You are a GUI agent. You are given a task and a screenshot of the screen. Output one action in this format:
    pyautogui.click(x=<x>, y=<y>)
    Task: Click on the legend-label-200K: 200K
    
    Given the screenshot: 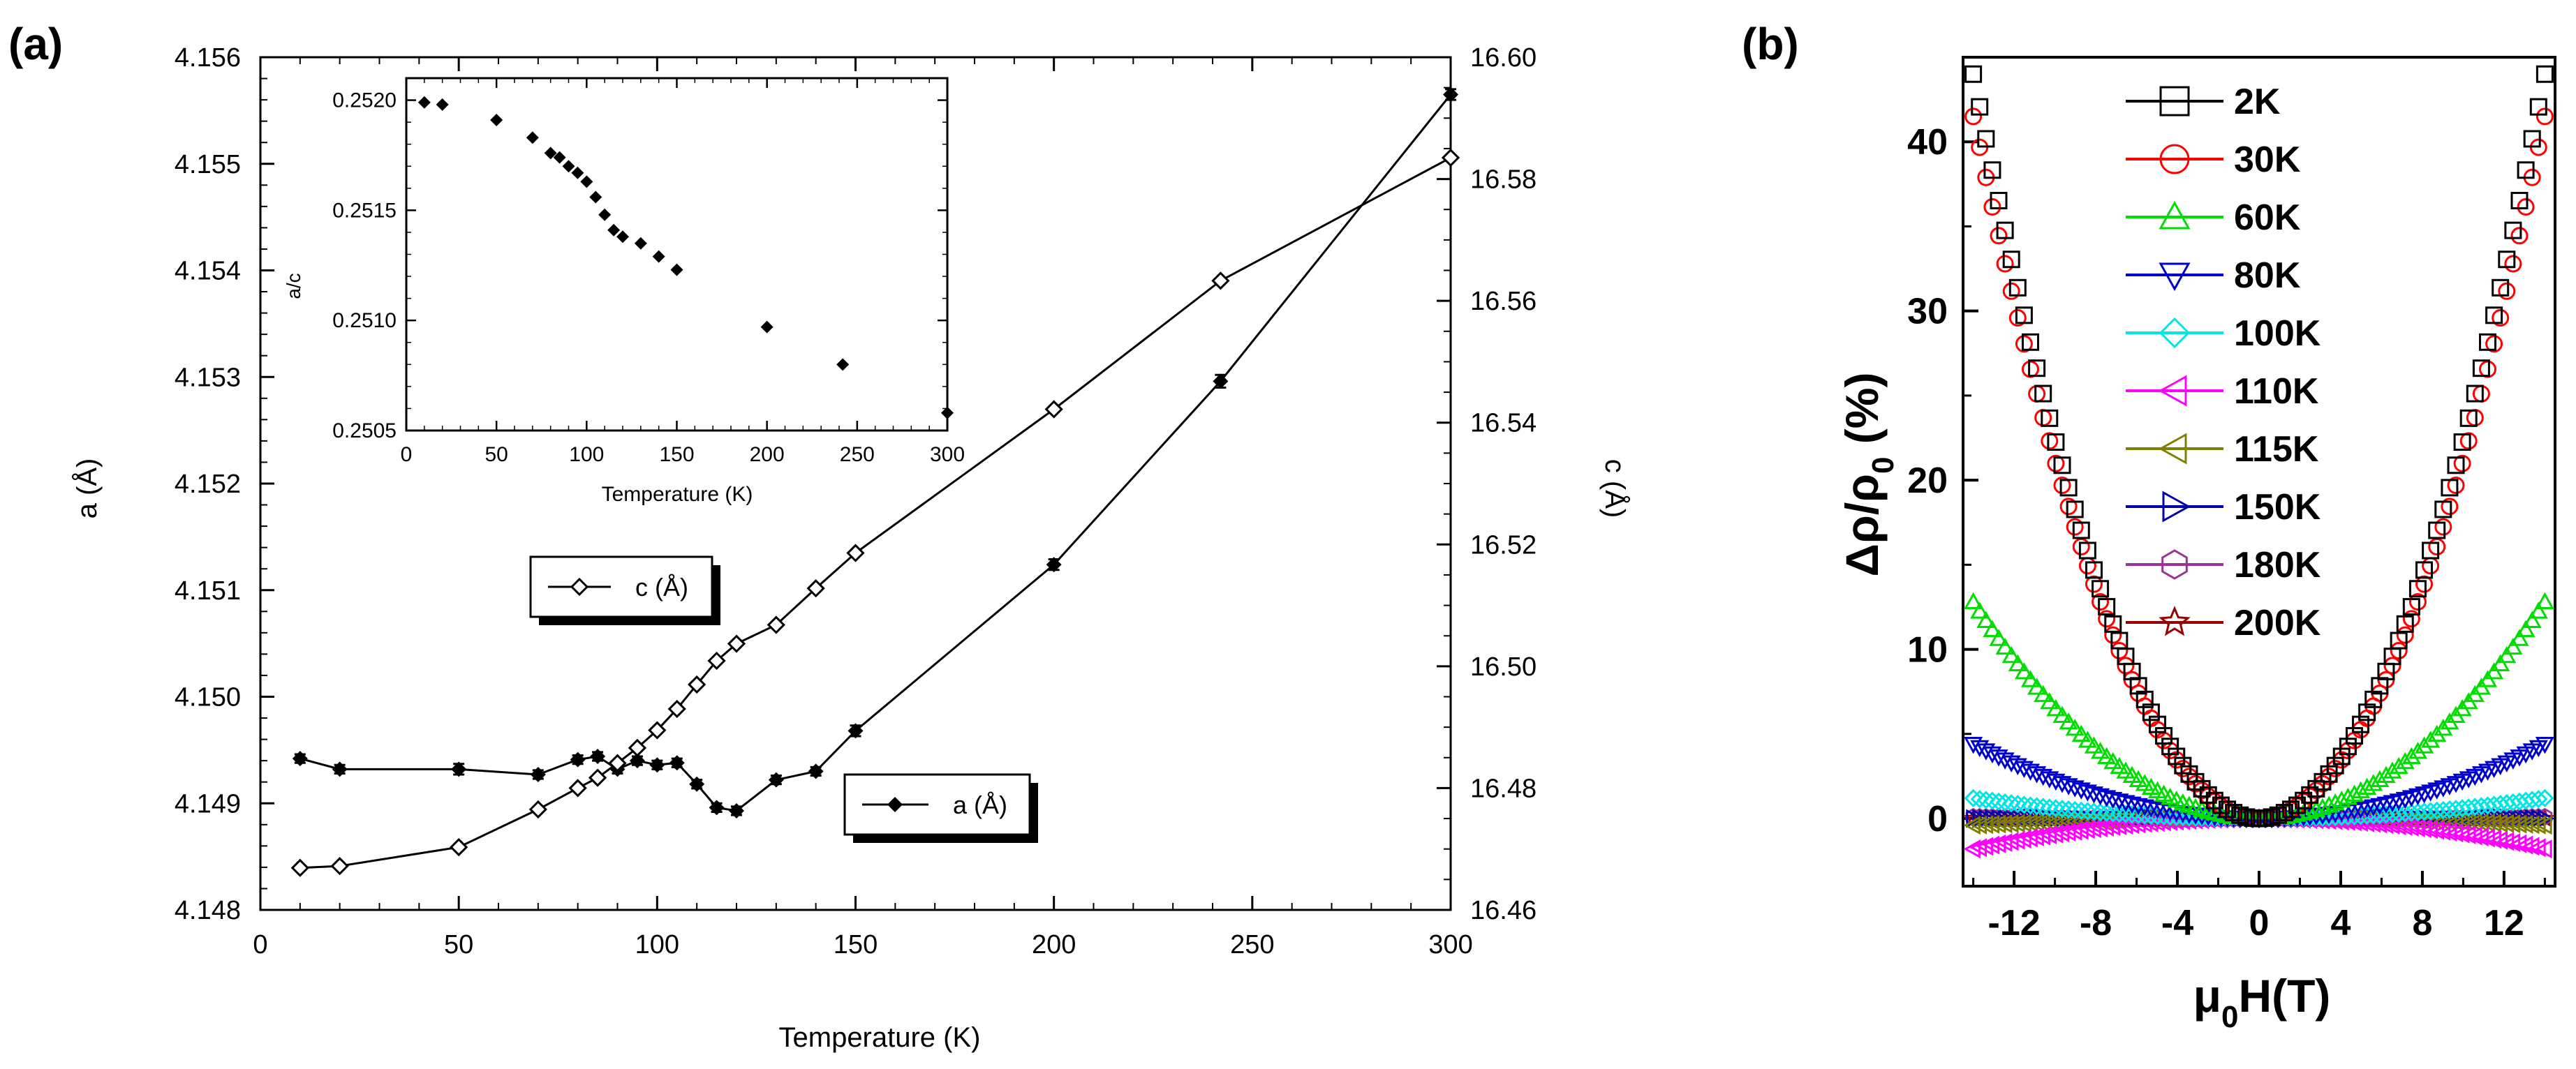 What is the action you would take?
    pyautogui.click(x=2277, y=623)
    